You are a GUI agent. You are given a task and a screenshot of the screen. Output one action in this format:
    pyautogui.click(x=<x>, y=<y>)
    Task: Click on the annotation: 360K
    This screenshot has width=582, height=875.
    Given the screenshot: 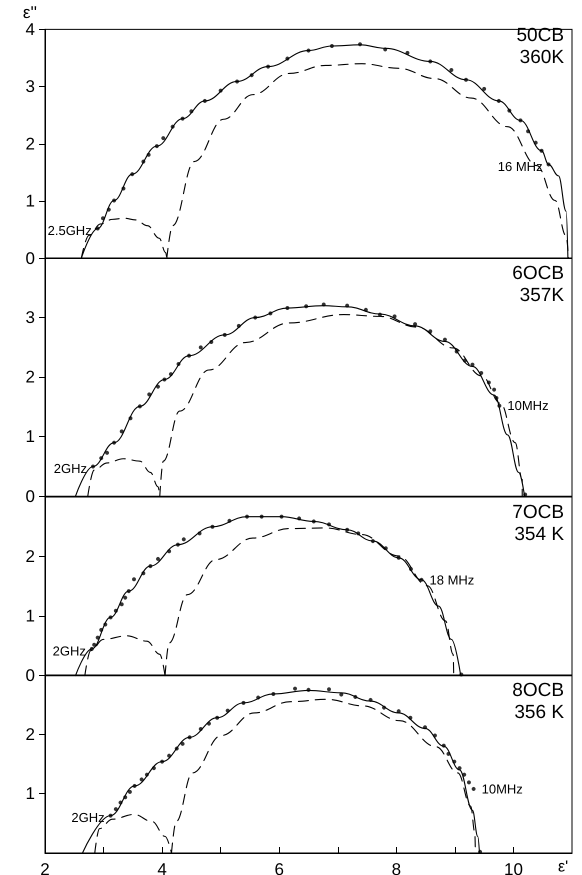 What is the action you would take?
    pyautogui.click(x=542, y=57)
    